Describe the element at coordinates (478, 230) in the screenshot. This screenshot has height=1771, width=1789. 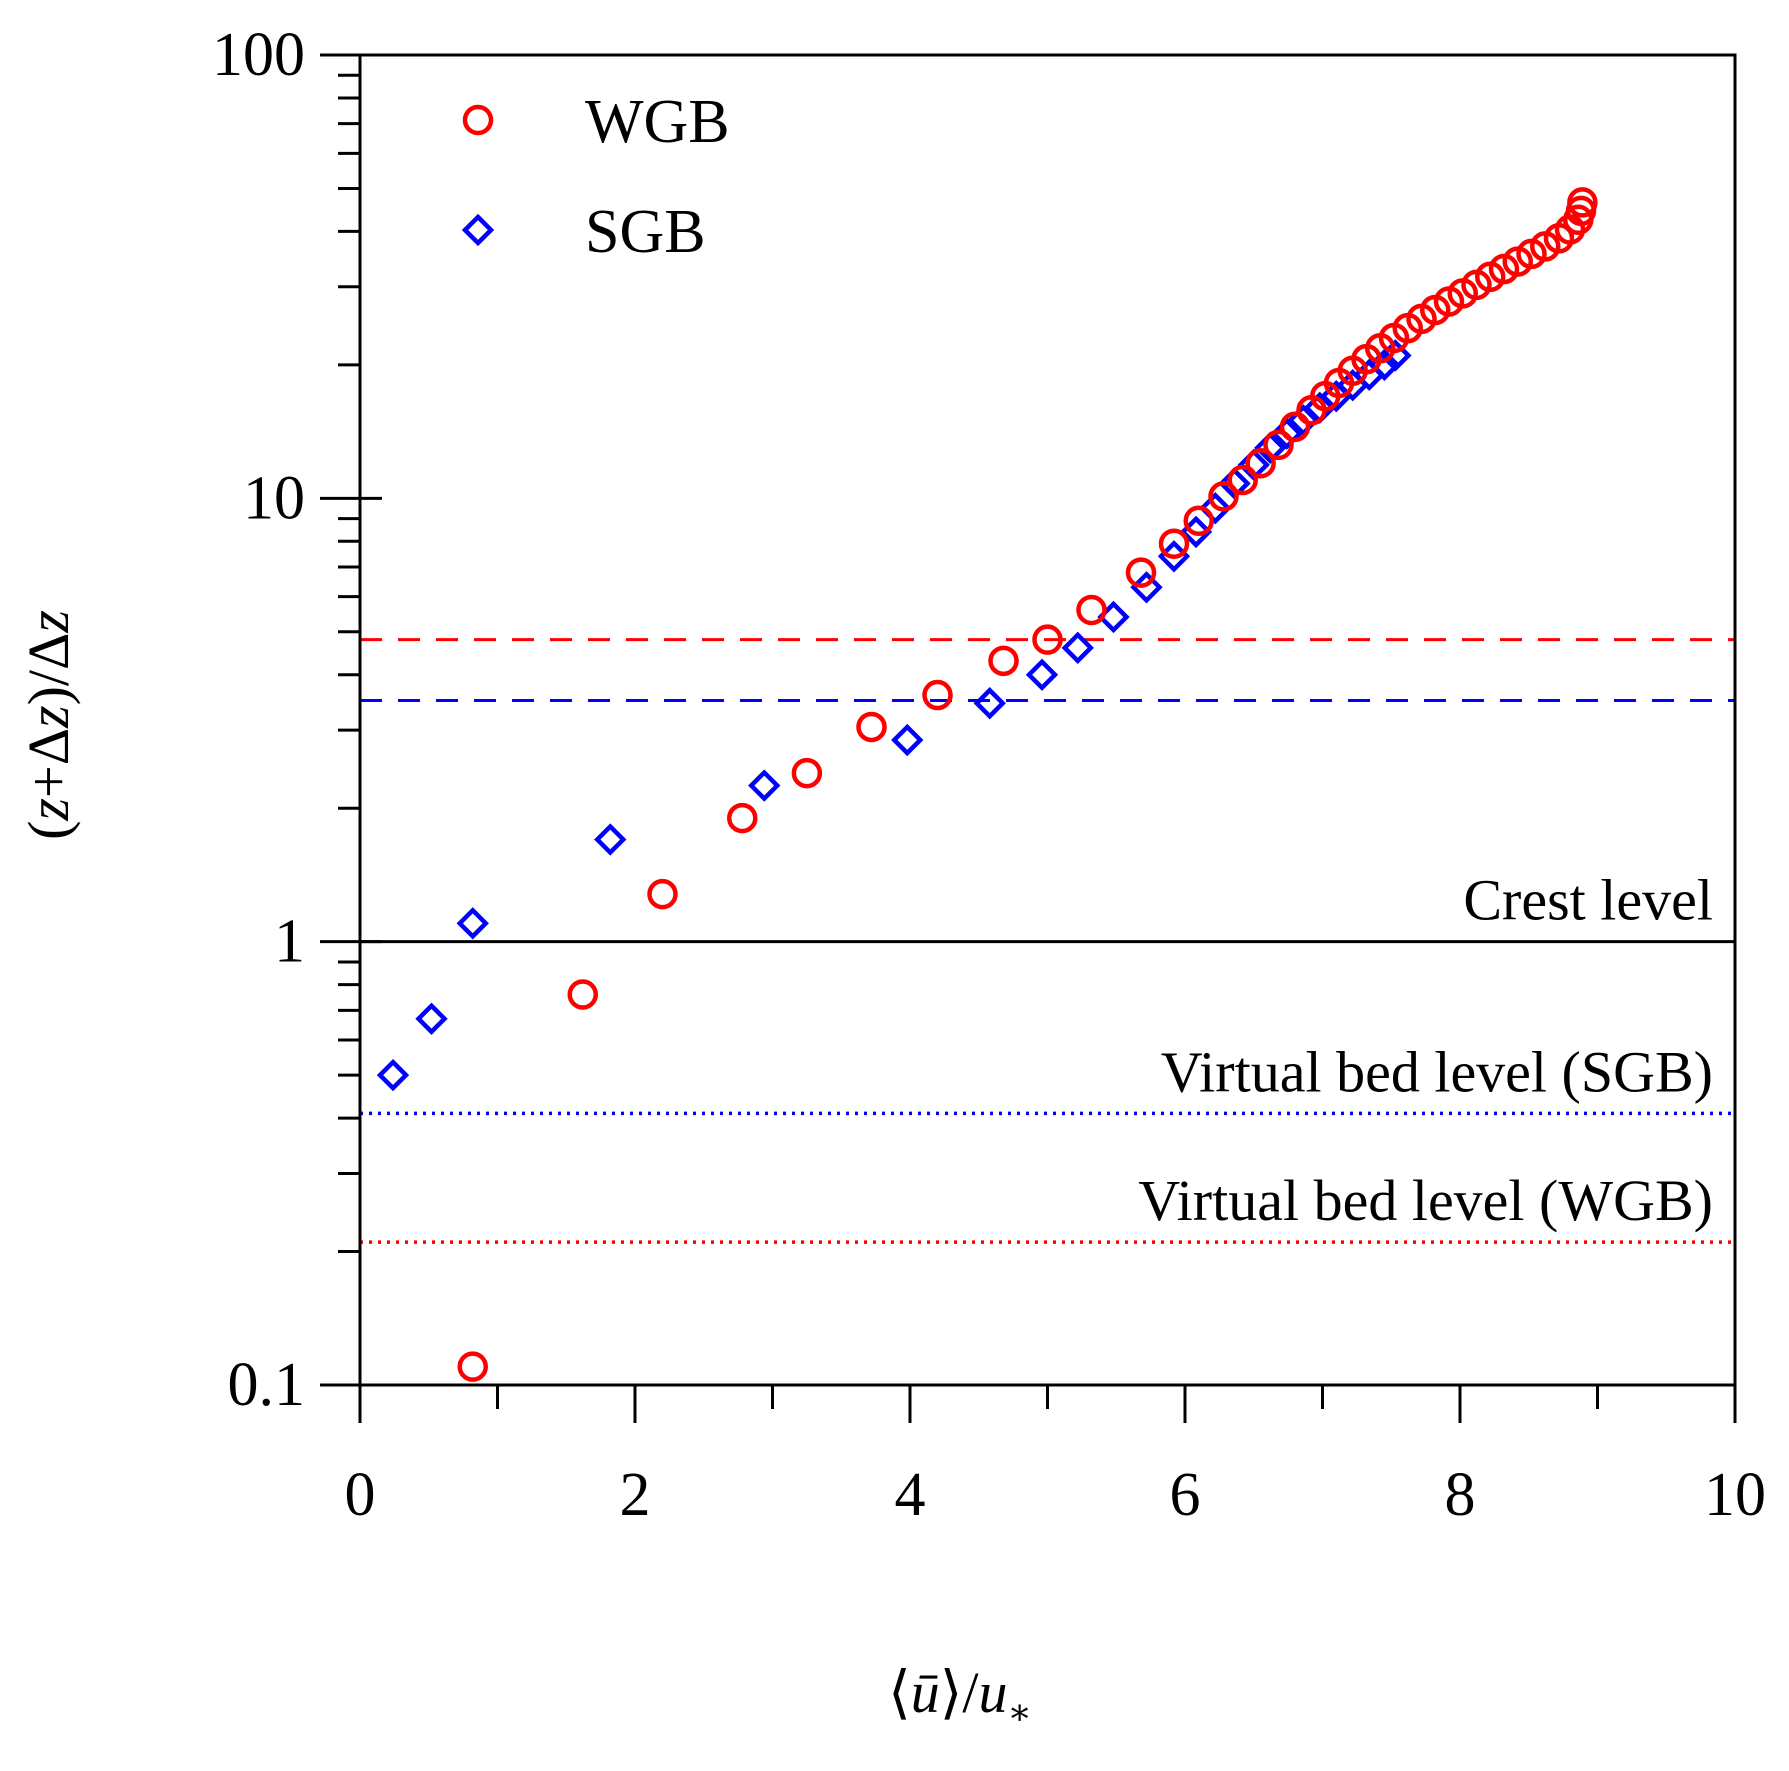
I see `legend-marker-sgb` at that location.